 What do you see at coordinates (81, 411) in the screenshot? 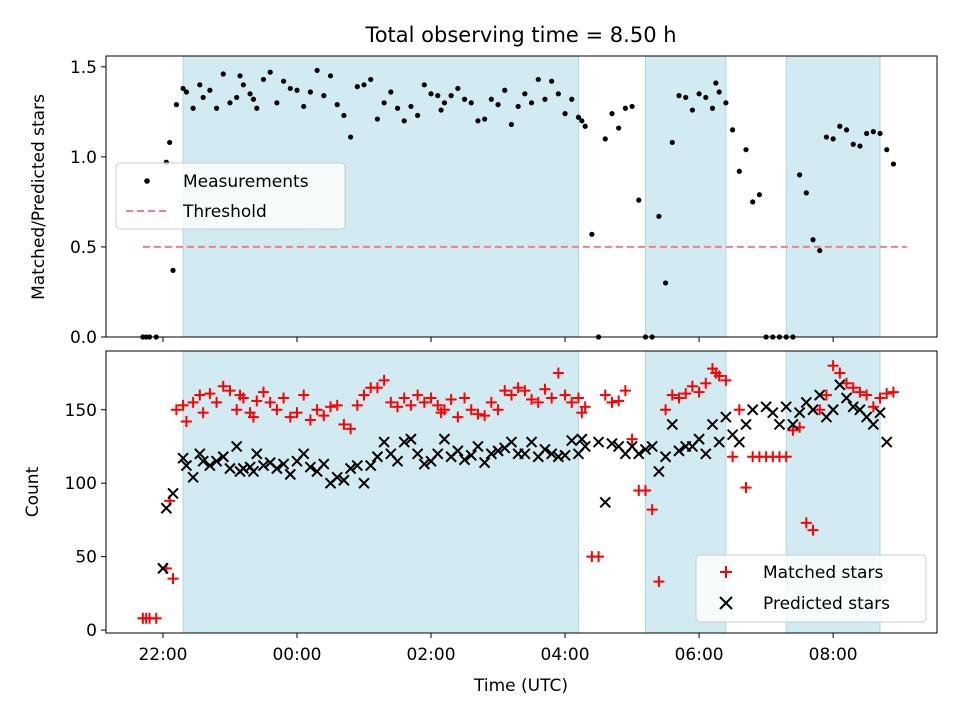
I see `bottom-y-tick-label: 150` at bounding box center [81, 411].